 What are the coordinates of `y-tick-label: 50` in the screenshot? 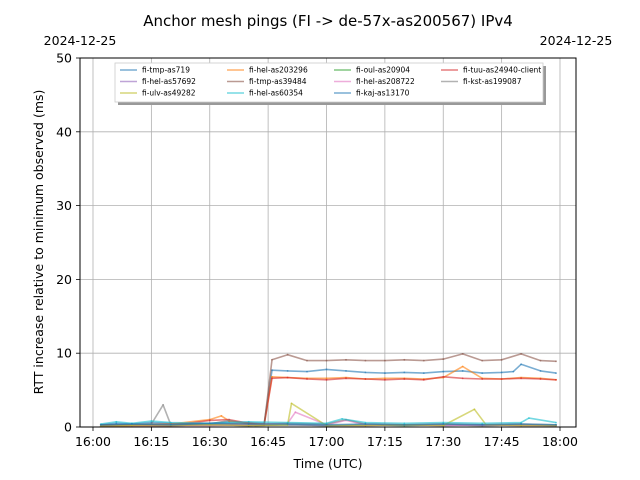 It's located at (64, 58).